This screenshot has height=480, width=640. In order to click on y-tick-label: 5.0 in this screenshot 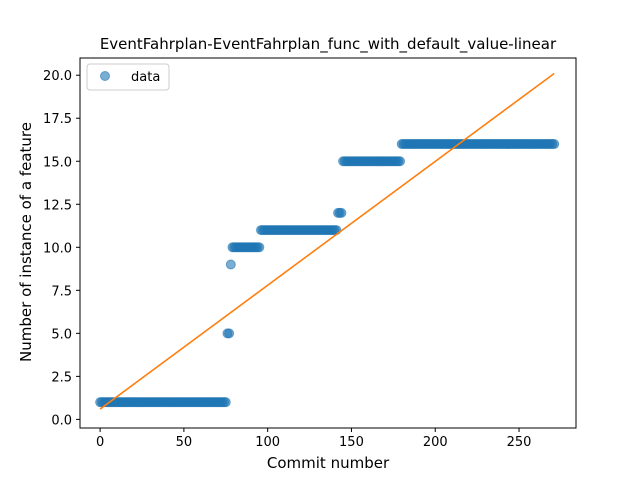, I will do `click(61, 334)`.